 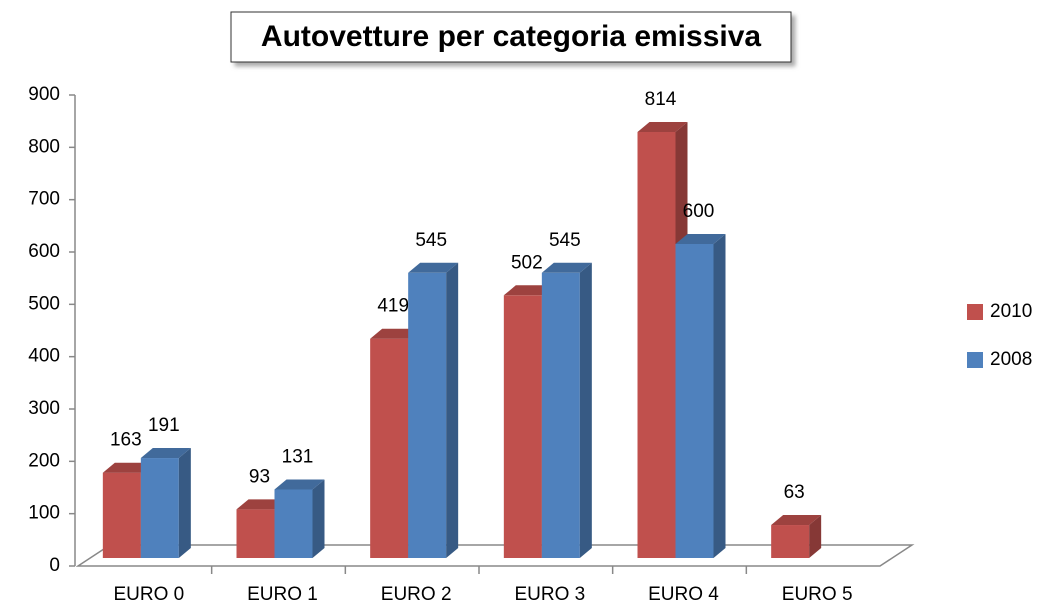 I want to click on y-tick-label: 500, so click(x=44, y=303).